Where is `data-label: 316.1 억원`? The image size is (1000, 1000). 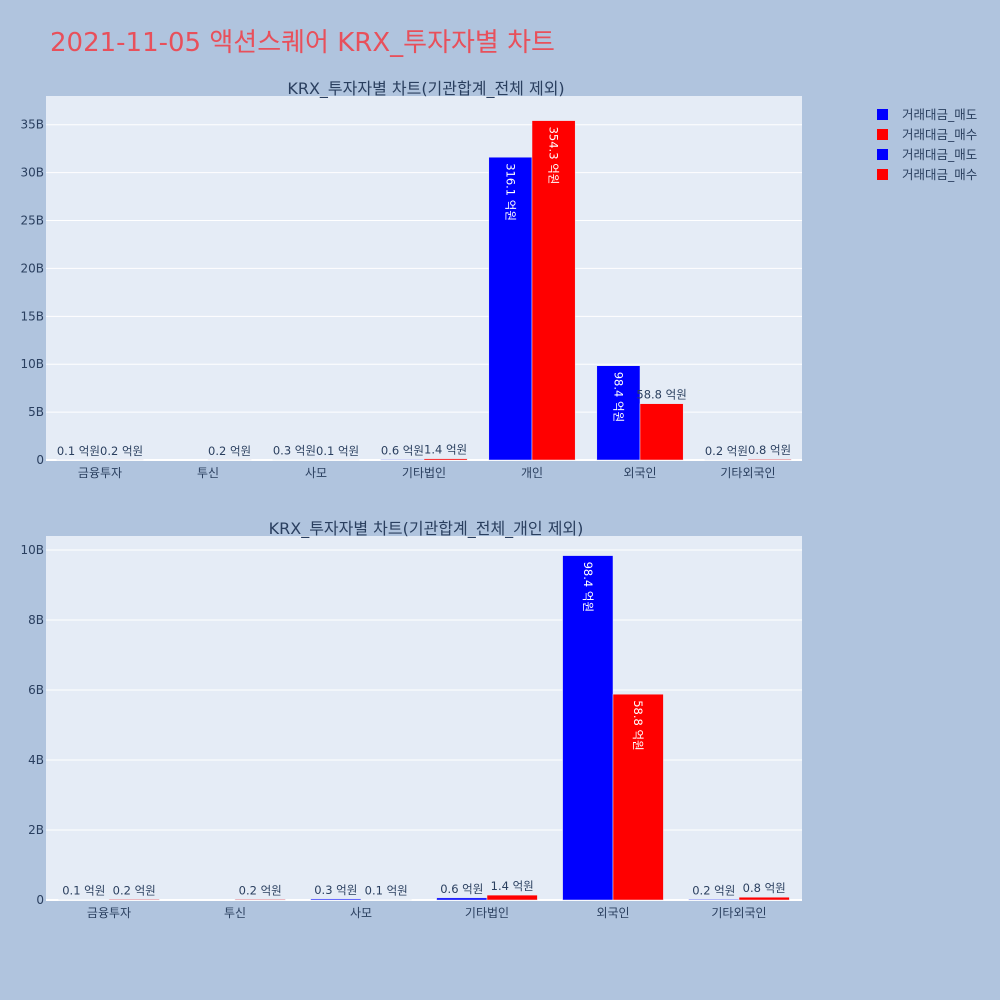
data-label: 316.1 억원 is located at coordinates (510, 192).